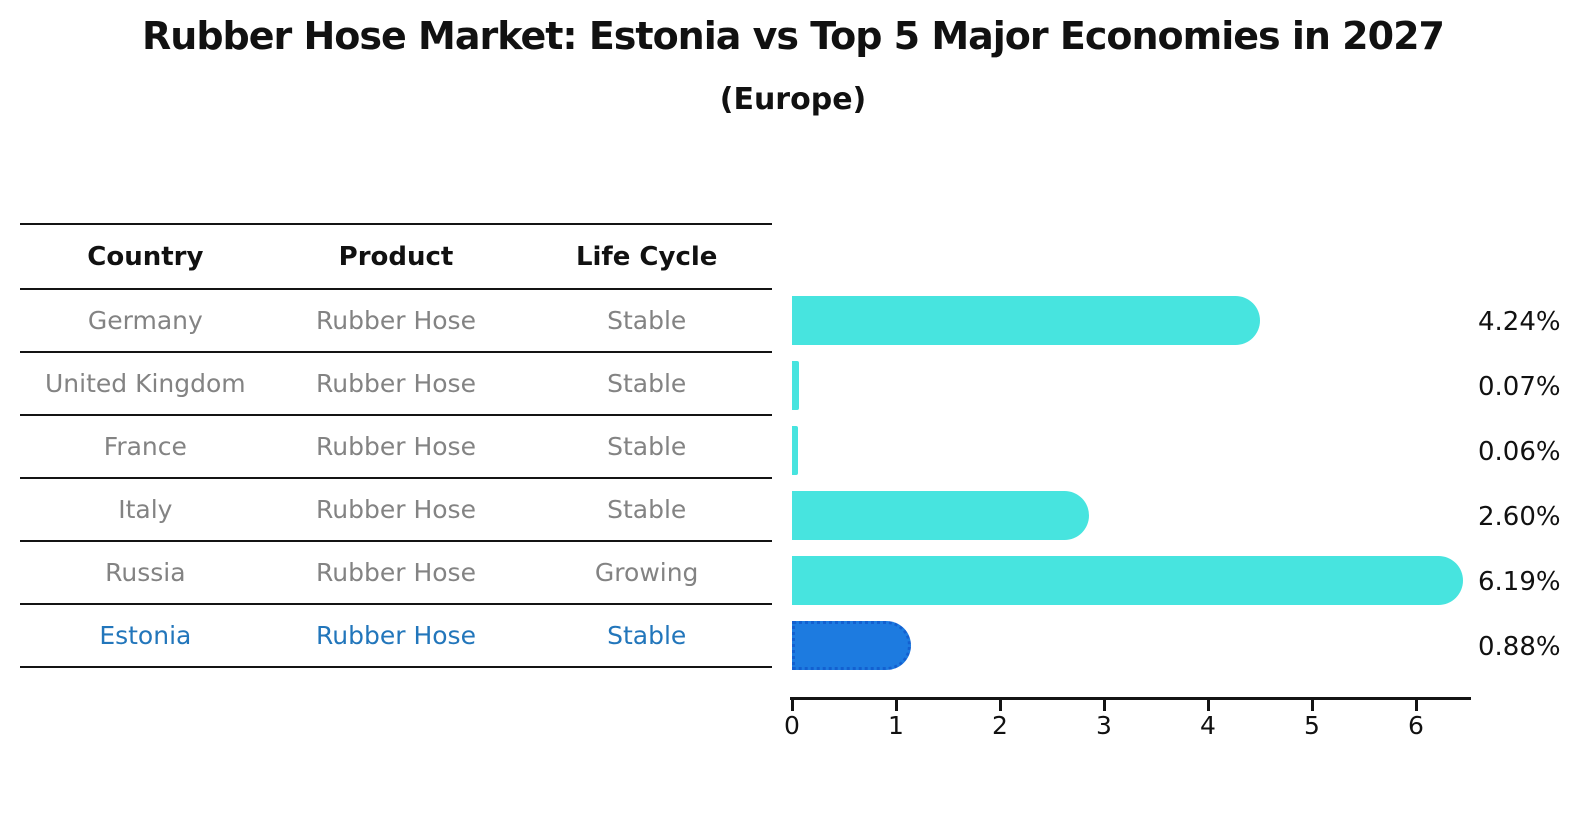 The image size is (1586, 823). I want to click on table-header-row: Country Product Life Cycle, so click(396, 257).